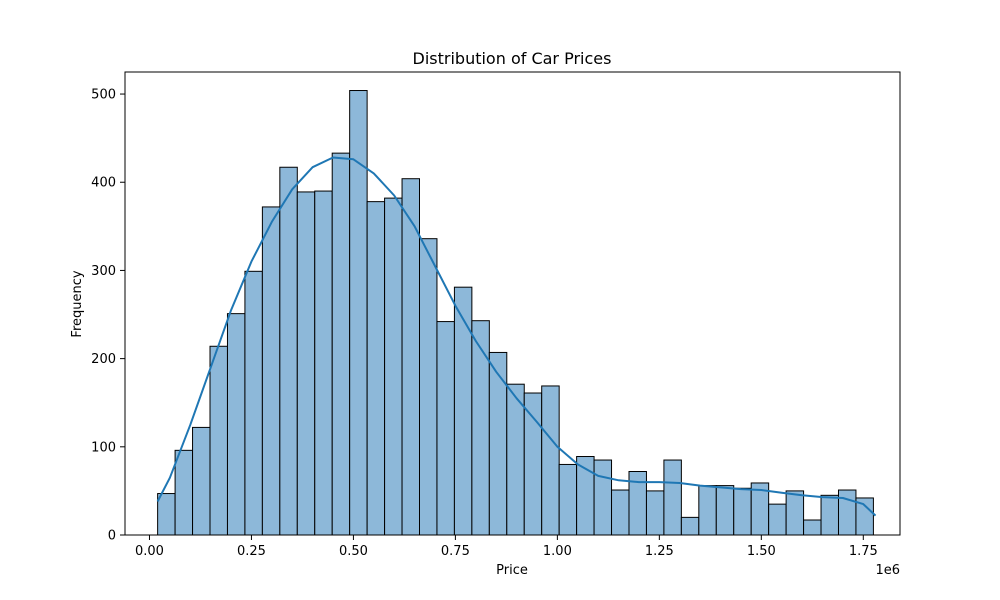 The width and height of the screenshot is (1000, 600). Describe the element at coordinates (77, 303) in the screenshot. I see `y-axis-label: Frequency` at that location.